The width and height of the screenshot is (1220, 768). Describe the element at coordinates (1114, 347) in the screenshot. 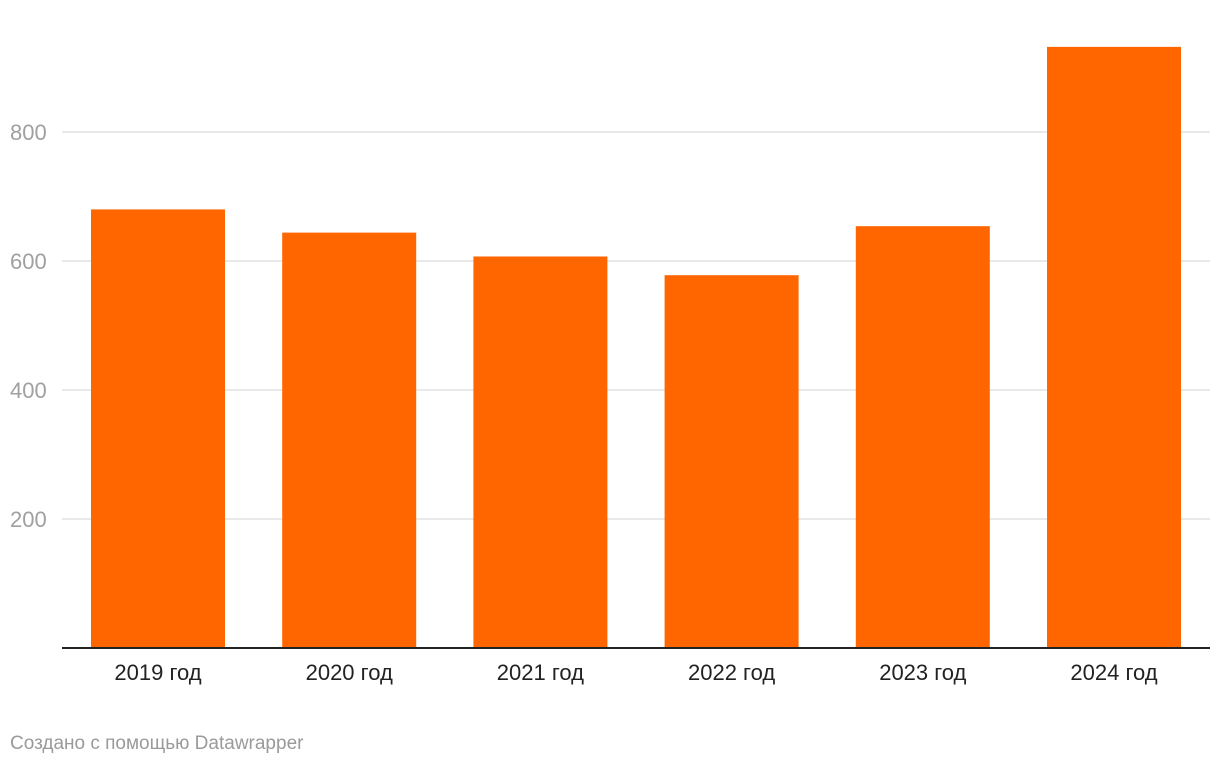

I see `bar-2024-год` at that location.